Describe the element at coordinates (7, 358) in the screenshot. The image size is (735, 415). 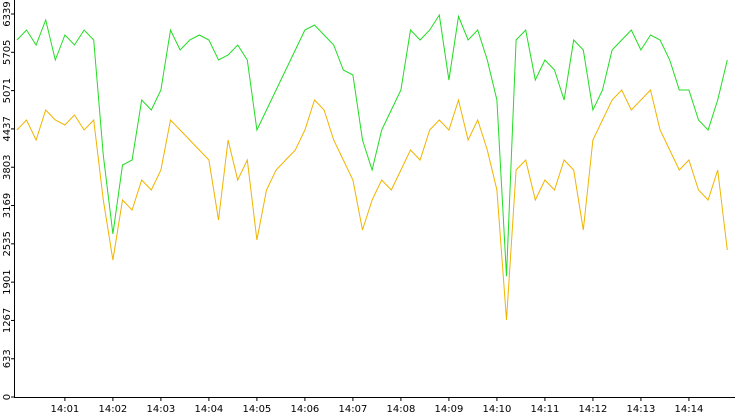
I see `y-tick-label: 633` at that location.